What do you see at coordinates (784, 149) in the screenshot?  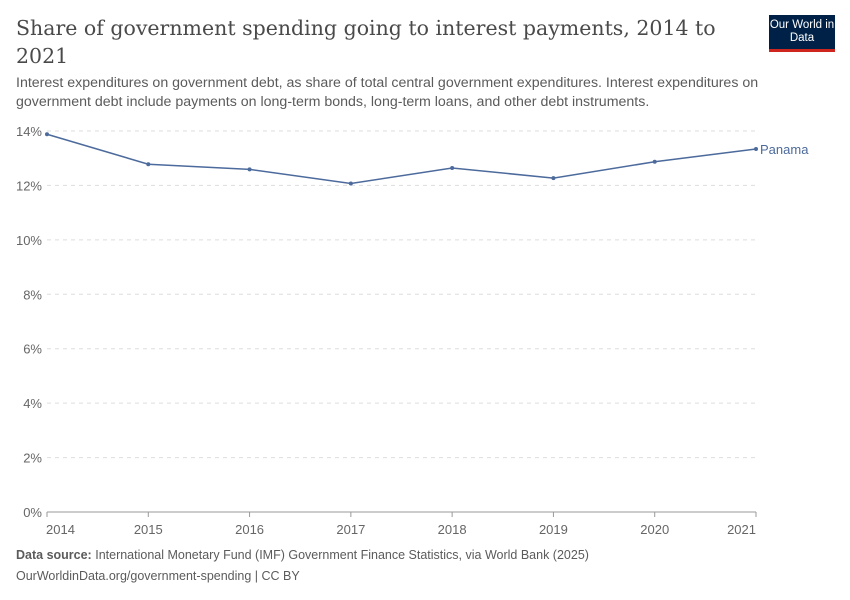 I see `series-label: Panama` at bounding box center [784, 149].